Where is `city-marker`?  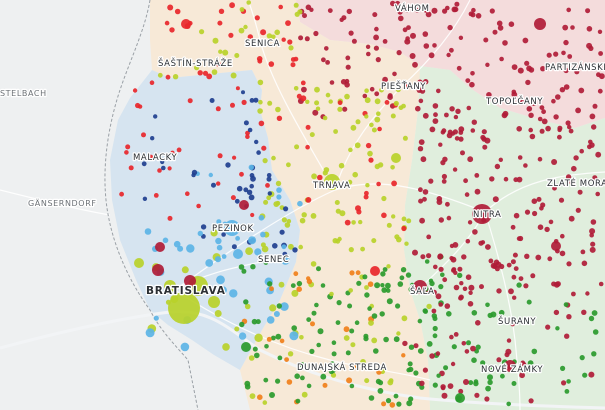
city-marker is located at coordinates (158, 270).